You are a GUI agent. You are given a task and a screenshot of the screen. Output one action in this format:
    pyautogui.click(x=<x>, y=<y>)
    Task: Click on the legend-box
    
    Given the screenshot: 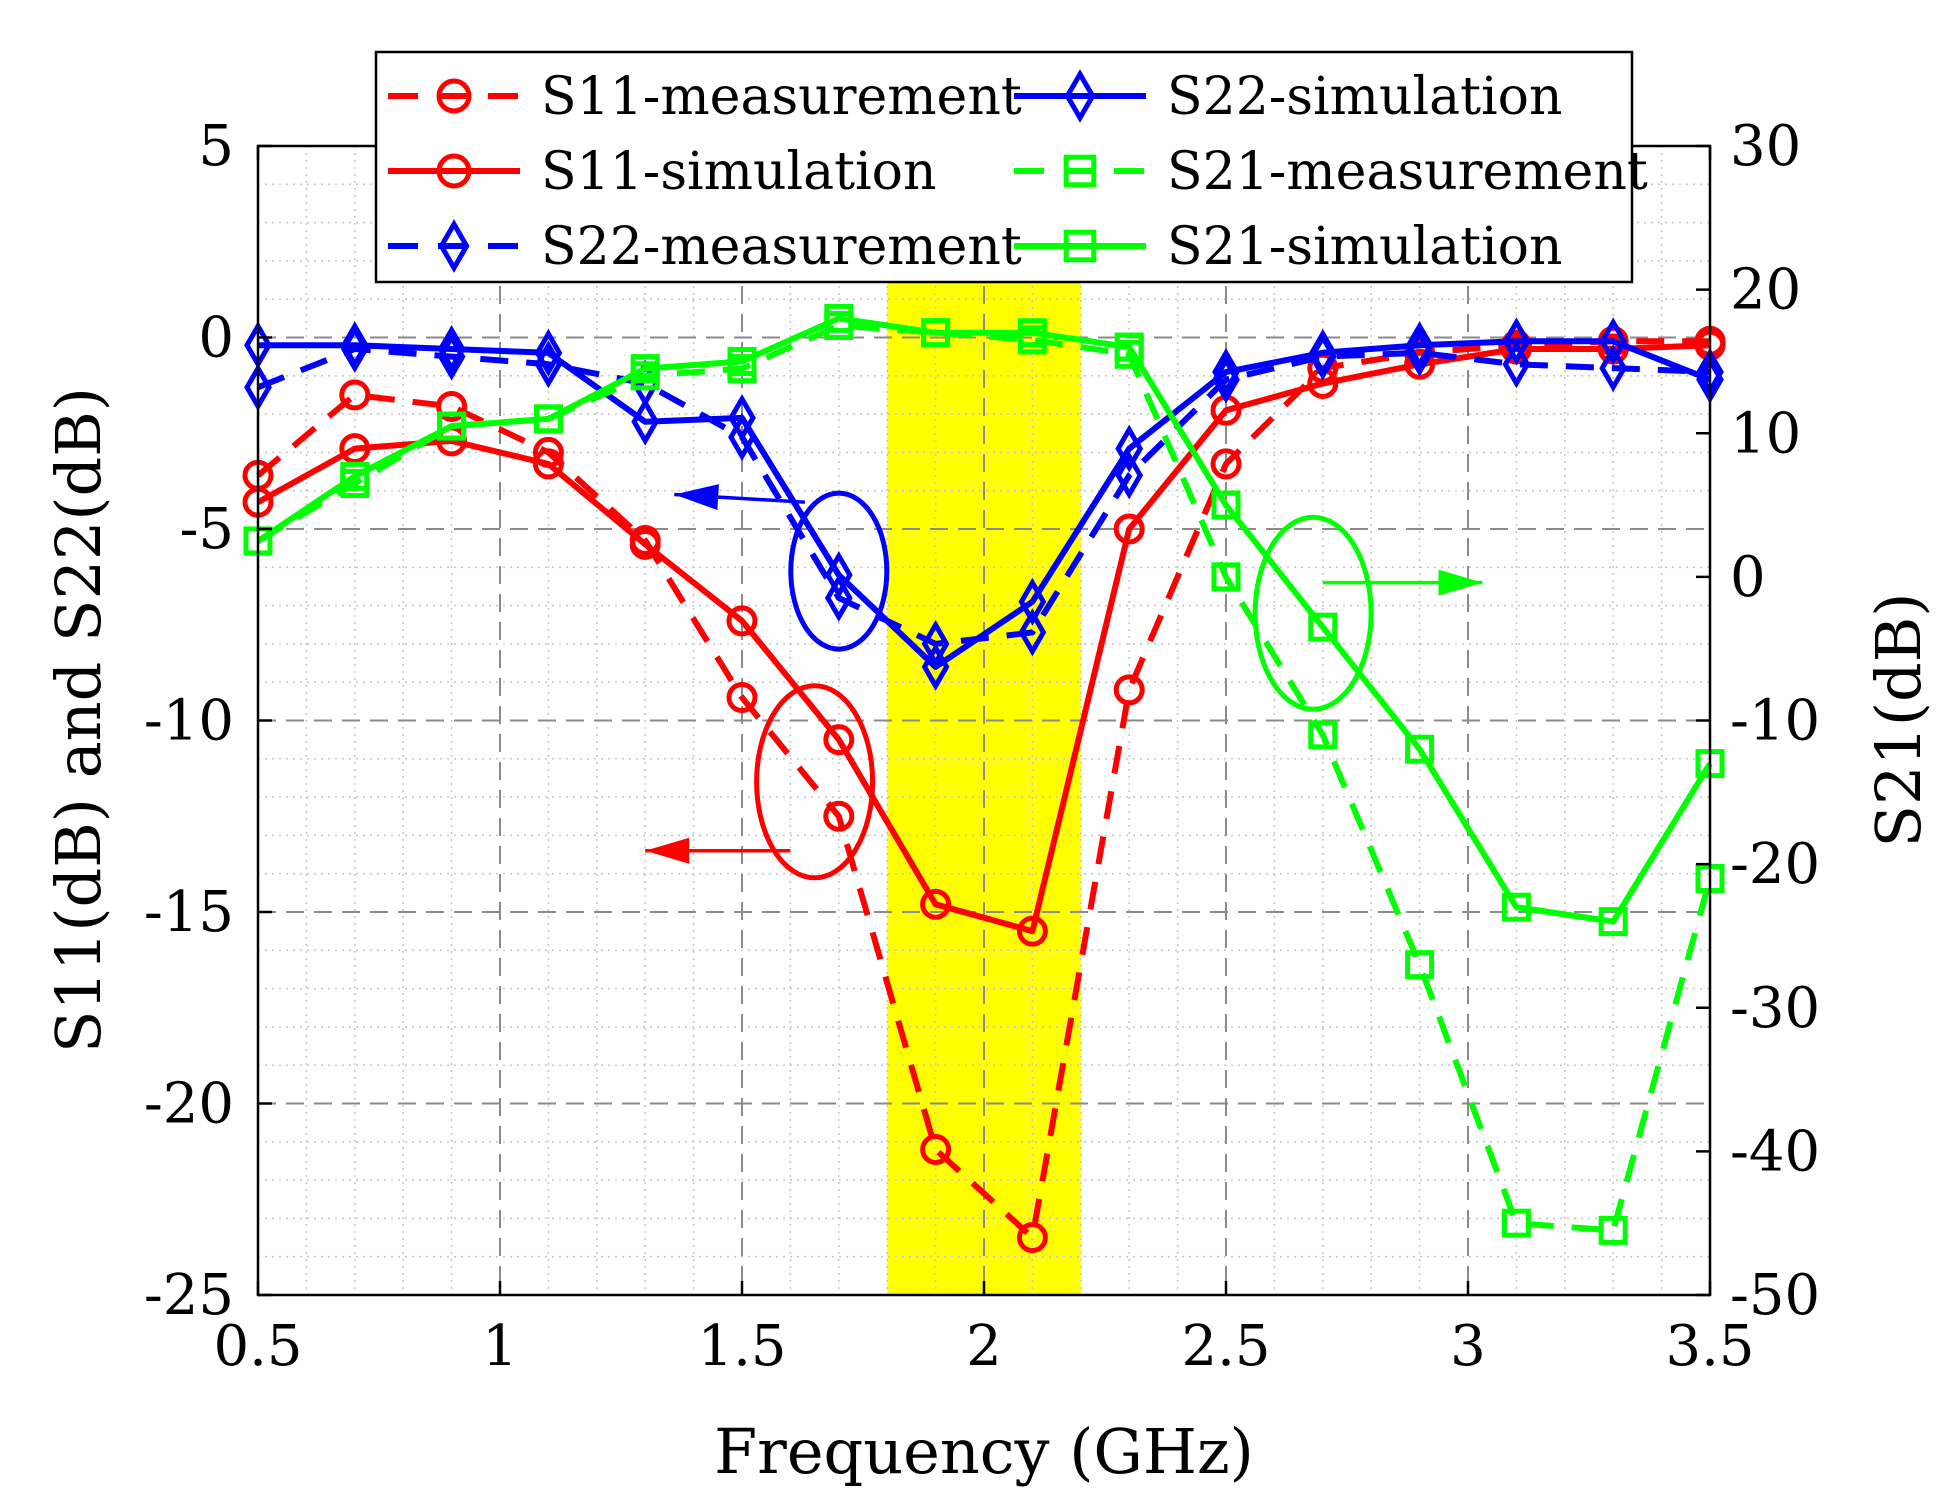 What is the action you would take?
    pyautogui.click(x=1004, y=167)
    